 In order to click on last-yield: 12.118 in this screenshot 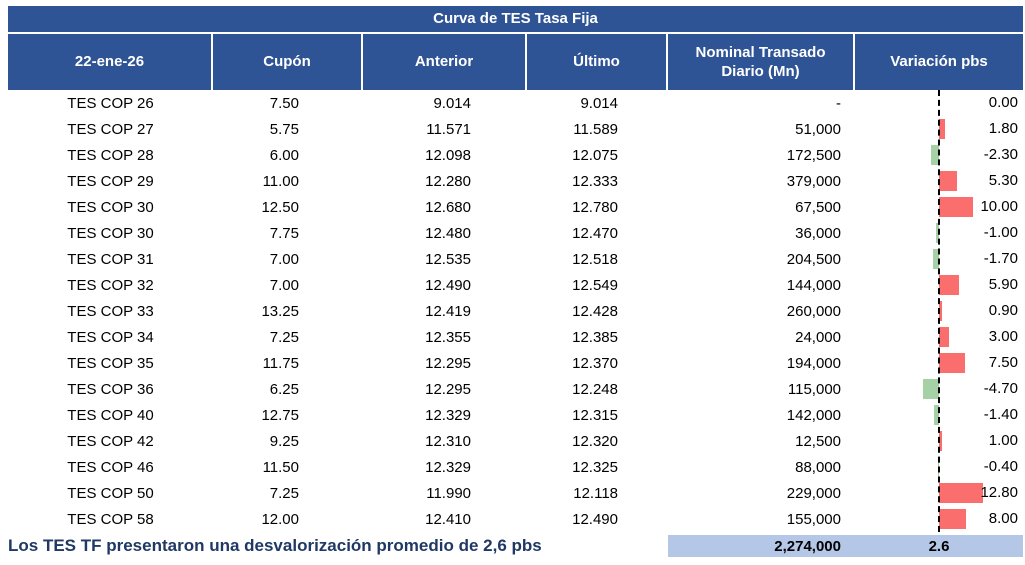, I will do `click(595, 493)`.